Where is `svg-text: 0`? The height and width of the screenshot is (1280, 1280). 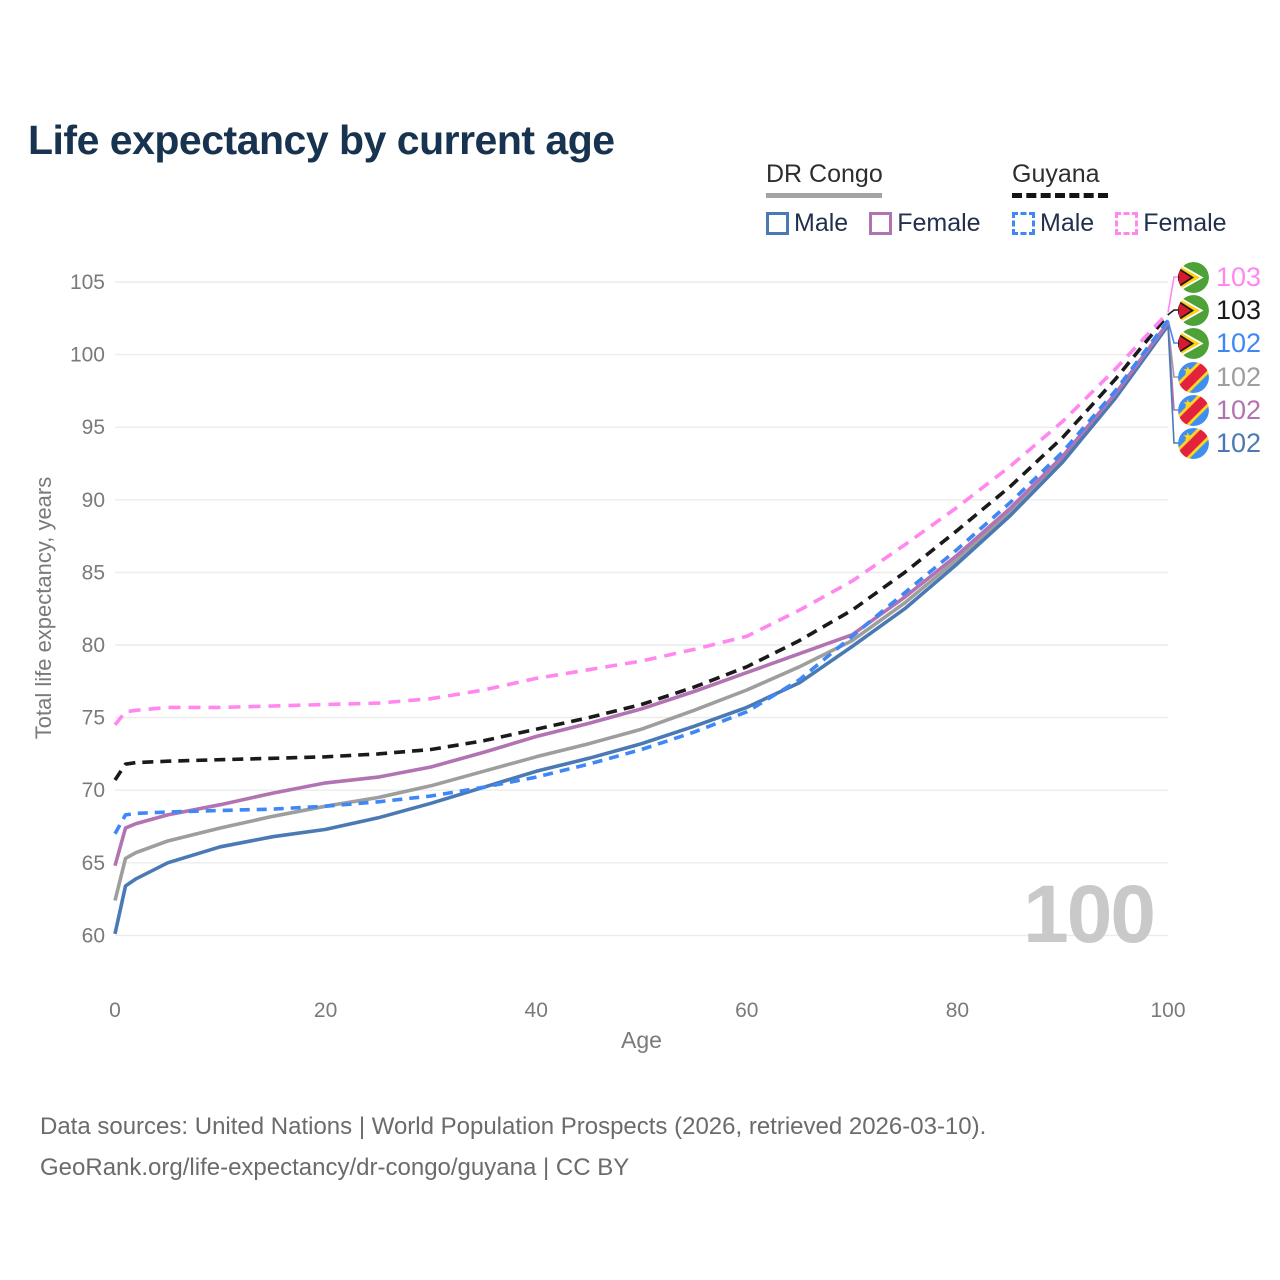
svg-text: 0 is located at coordinates (115, 1010).